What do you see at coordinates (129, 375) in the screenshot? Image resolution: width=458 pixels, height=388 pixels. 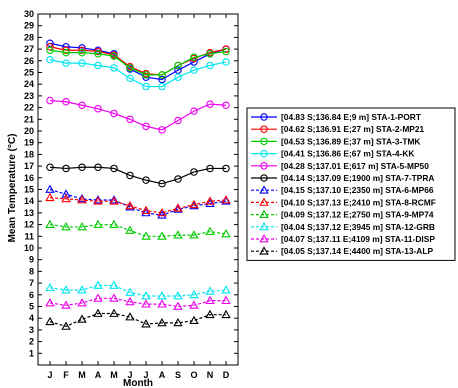 I see `x-tick-label: J` at bounding box center [129, 375].